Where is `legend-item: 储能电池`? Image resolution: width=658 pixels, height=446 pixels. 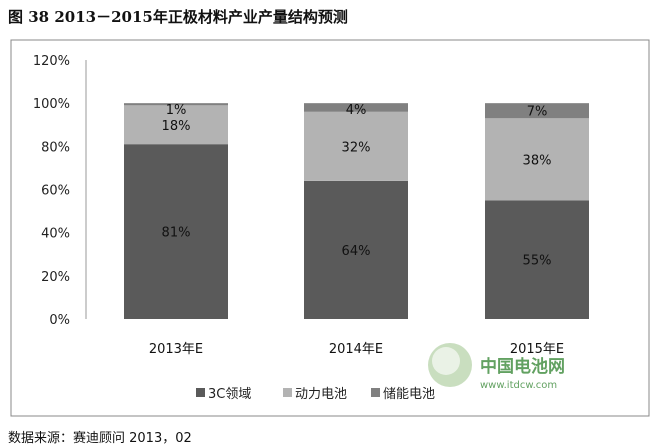 legend-item: 储能电池 is located at coordinates (403, 394).